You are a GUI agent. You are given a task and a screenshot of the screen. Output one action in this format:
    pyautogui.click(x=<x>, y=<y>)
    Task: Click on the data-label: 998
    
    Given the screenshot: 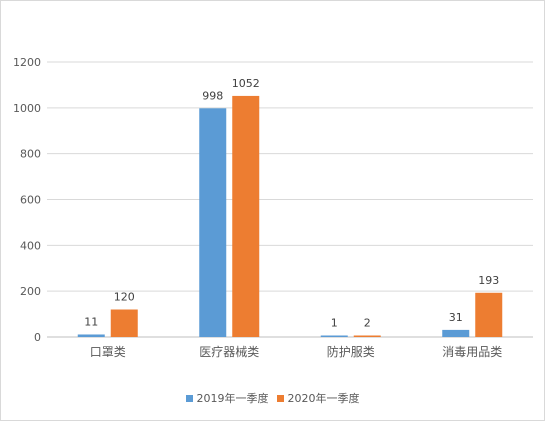 What is the action you would take?
    pyautogui.click(x=212, y=95)
    